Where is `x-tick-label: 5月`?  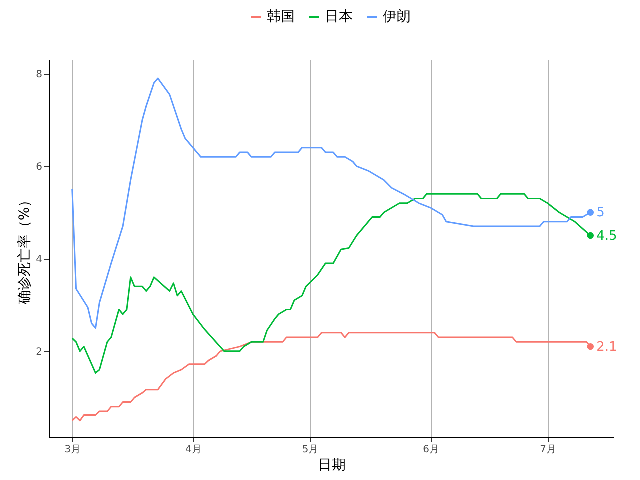 x-tick-label: 5月 is located at coordinates (310, 450).